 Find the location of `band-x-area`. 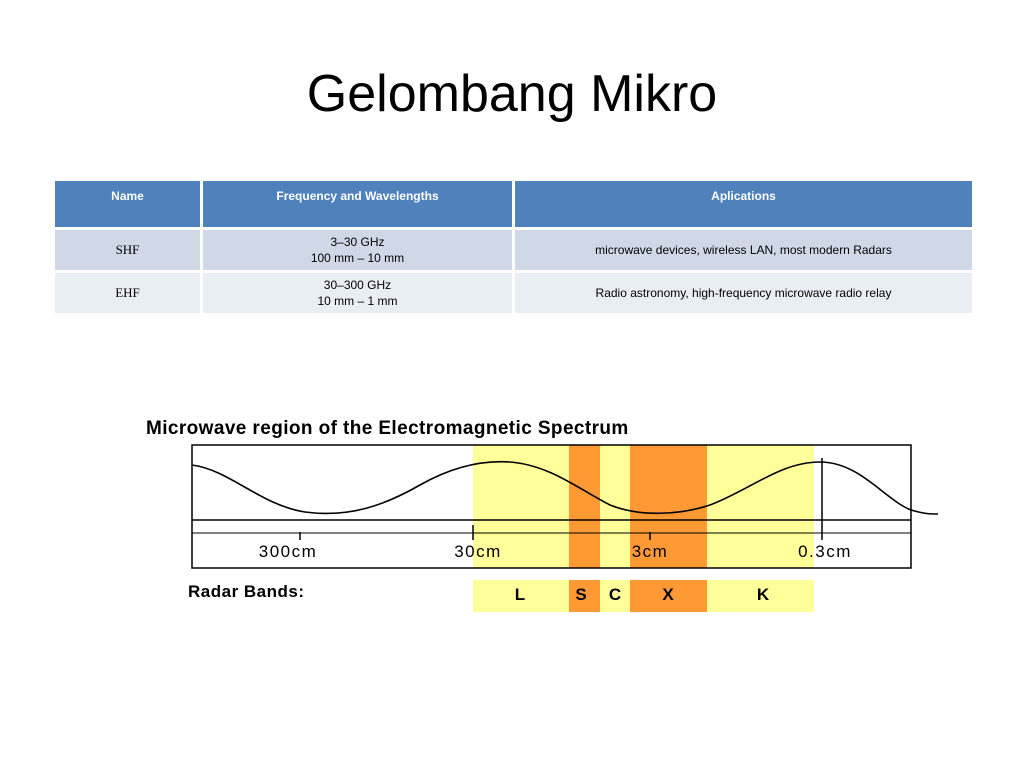

band-x-area is located at coordinates (668, 528).